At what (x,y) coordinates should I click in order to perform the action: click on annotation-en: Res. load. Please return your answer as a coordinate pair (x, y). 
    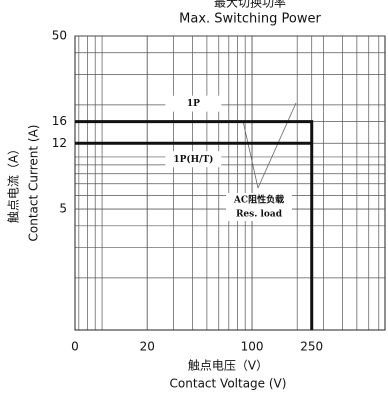
    Looking at the image, I should click on (259, 215).